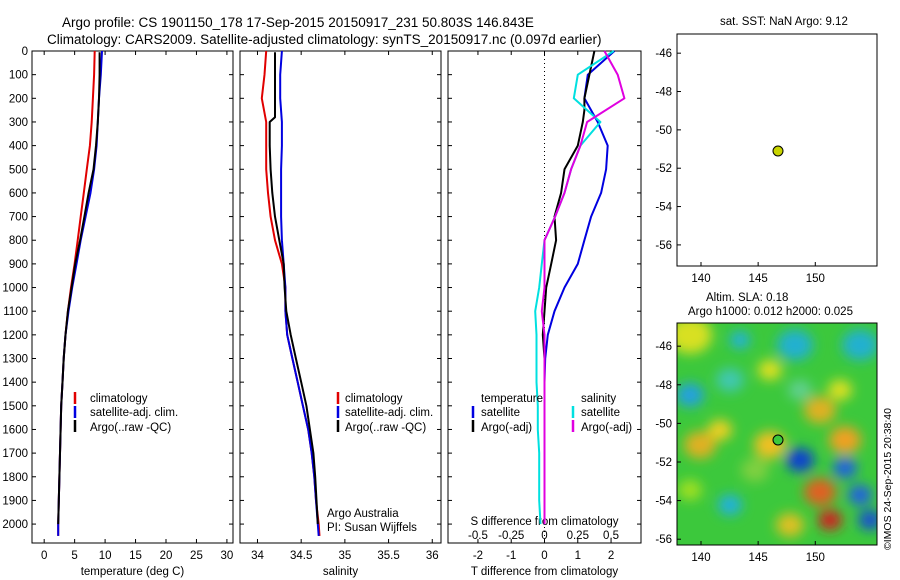  Describe the element at coordinates (372, 528) in the screenshot. I see `pi-label: PI: Susan Wijffels` at that location.